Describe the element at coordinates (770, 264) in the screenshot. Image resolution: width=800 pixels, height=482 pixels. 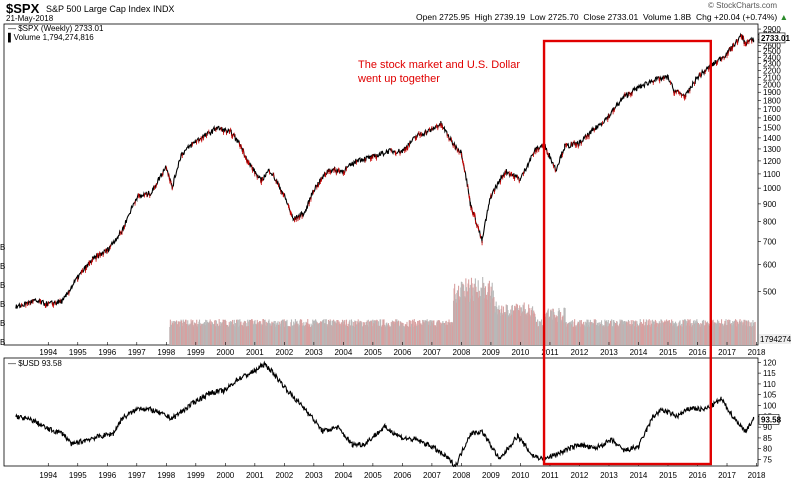
I see `spx-ytick-label: 600` at that location.